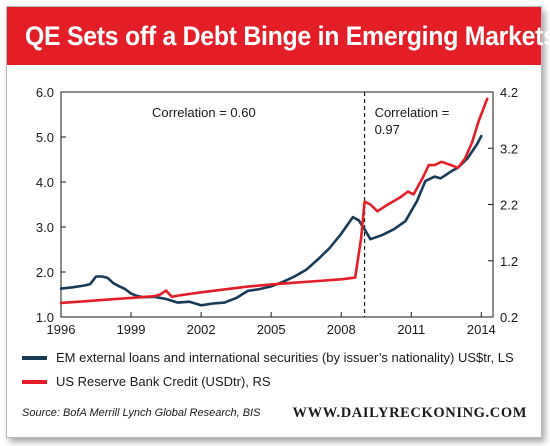 The width and height of the screenshot is (550, 446). I want to click on x-tick-label: 1999, so click(131, 329).